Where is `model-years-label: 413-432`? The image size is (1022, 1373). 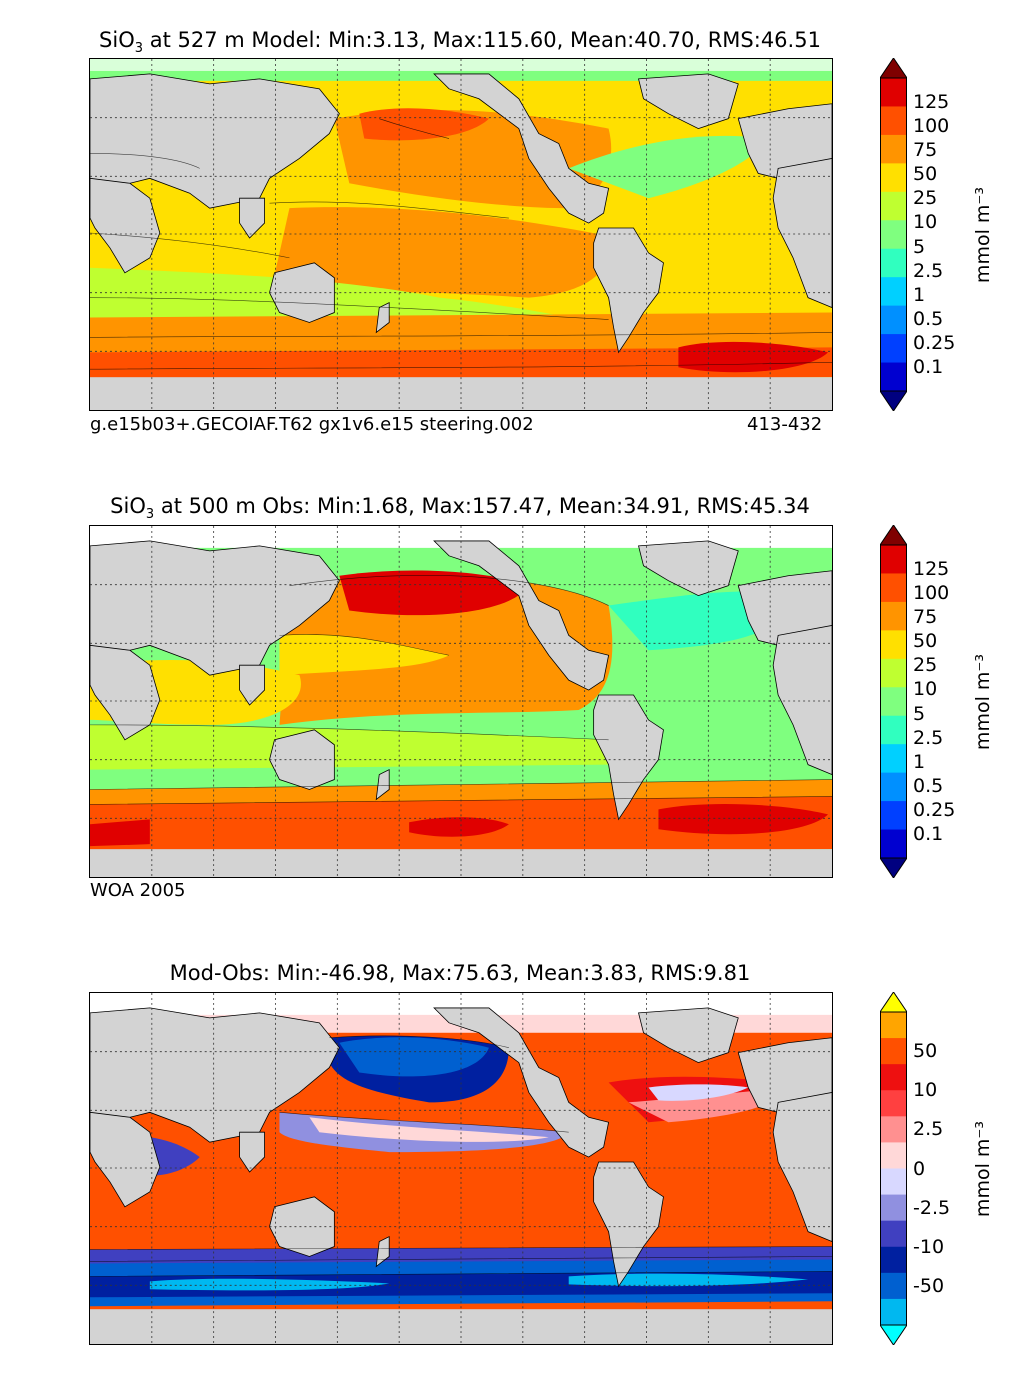
model-years-label: 413-432 is located at coordinates (785, 424).